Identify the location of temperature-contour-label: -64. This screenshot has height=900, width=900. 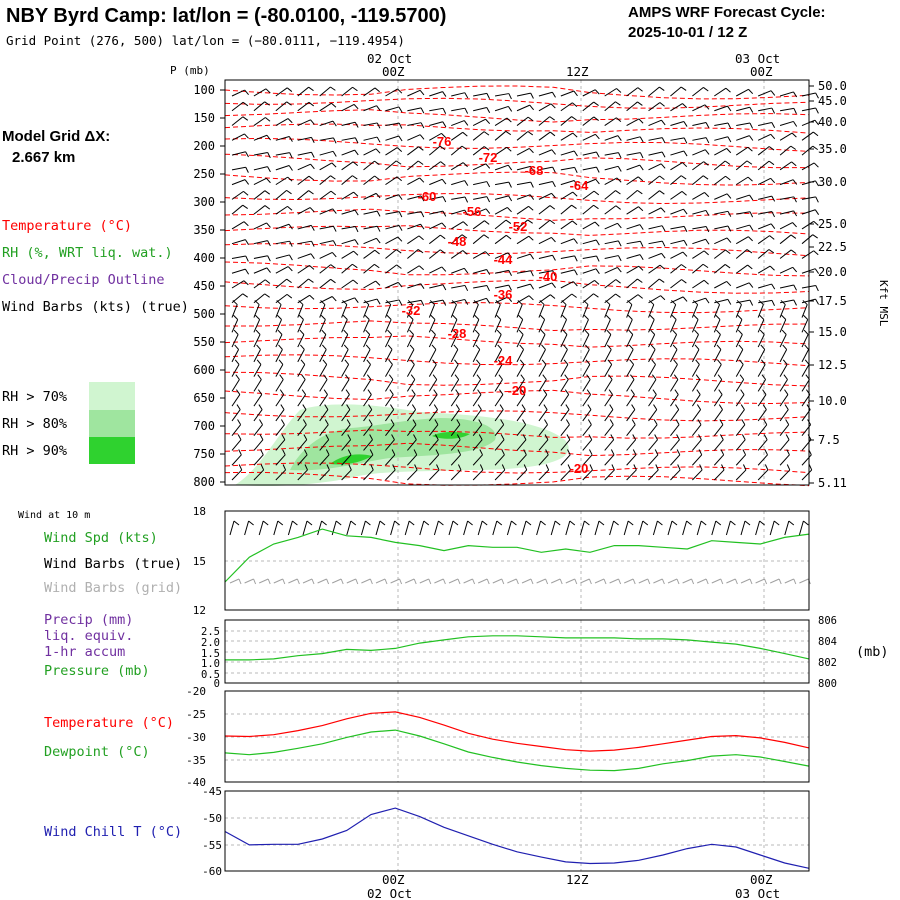
(580, 185).